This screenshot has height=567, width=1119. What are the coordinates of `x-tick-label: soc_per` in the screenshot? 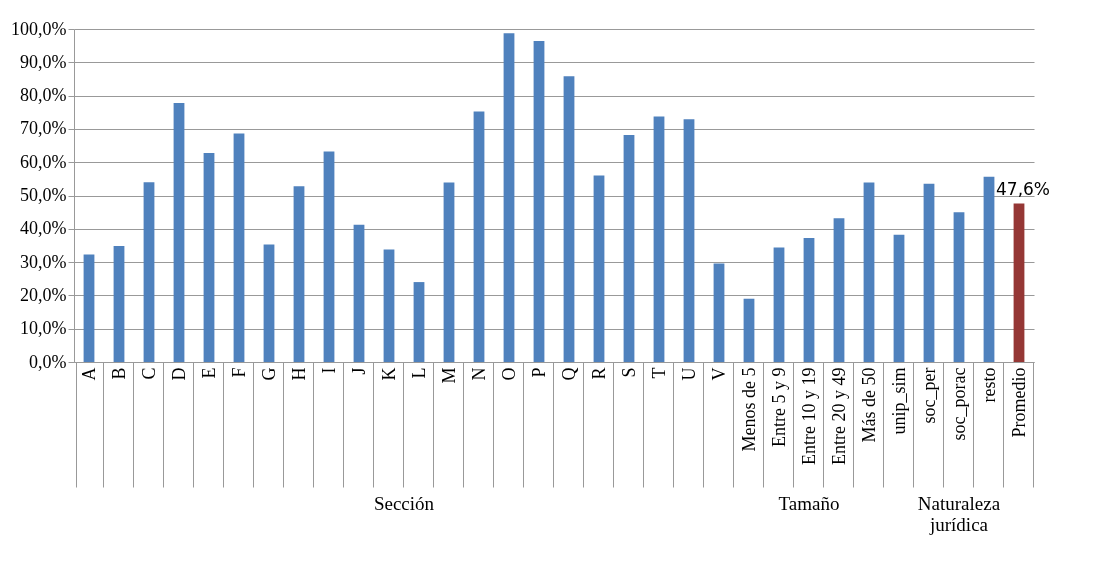 It's located at (928, 395).